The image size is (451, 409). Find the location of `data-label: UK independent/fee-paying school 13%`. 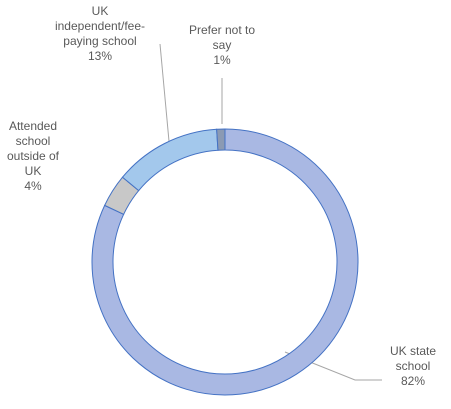

data-label: UK independent/fee-paying school 13% is located at coordinates (100, 34).